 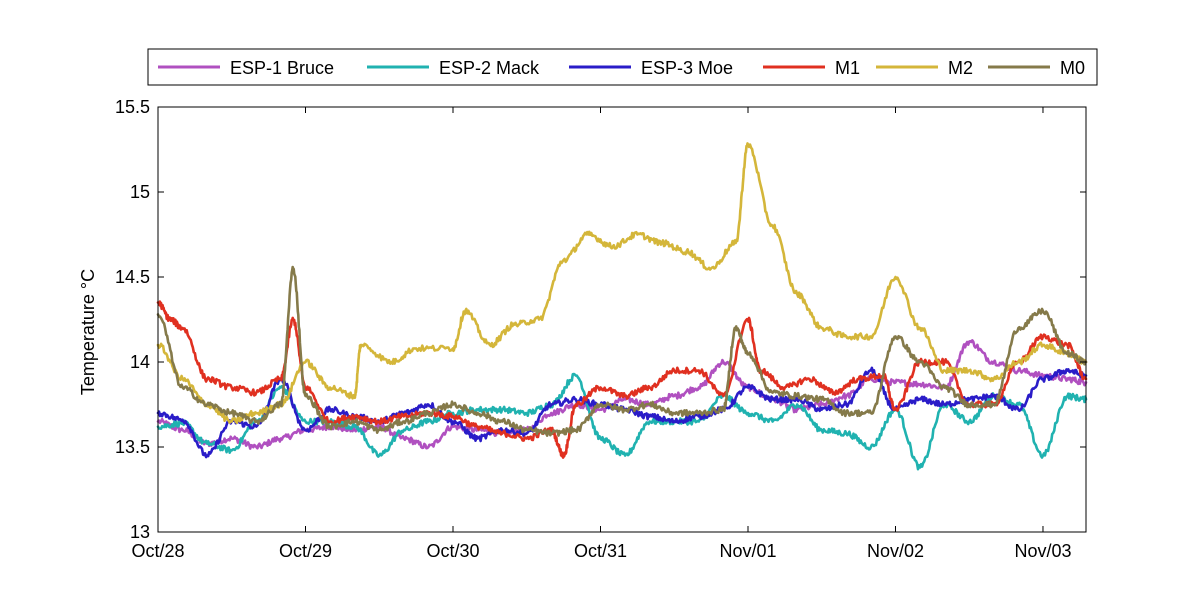 What do you see at coordinates (687, 68) in the screenshot?
I see `legend-label-2: ESP-3 Moe` at bounding box center [687, 68].